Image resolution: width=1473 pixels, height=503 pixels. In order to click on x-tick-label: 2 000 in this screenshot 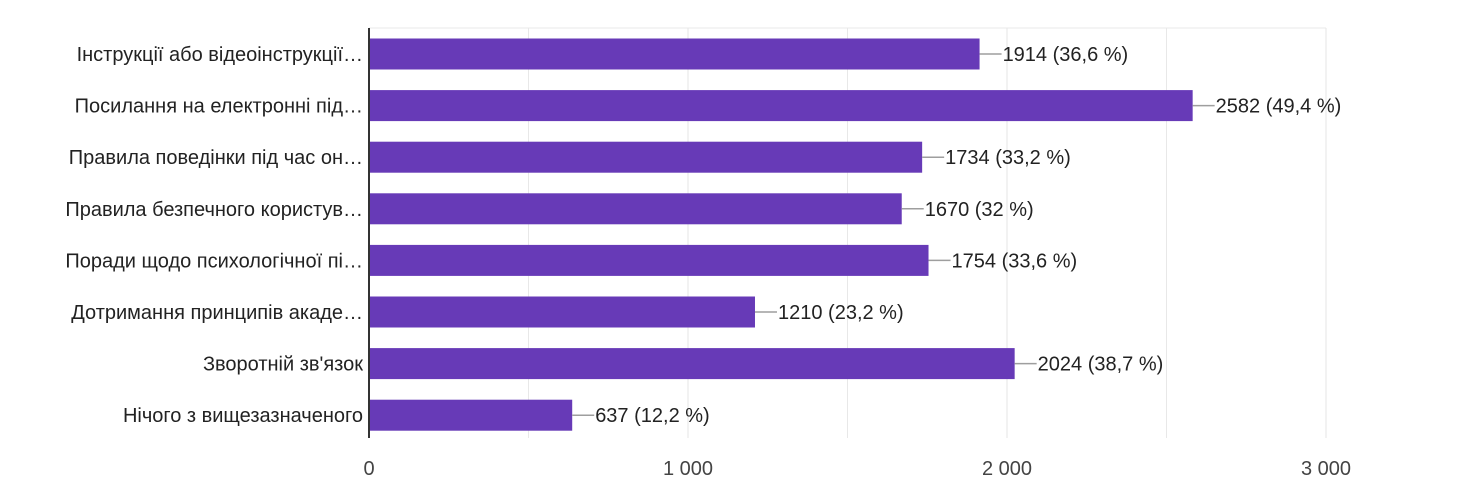, I will do `click(1007, 469)`.